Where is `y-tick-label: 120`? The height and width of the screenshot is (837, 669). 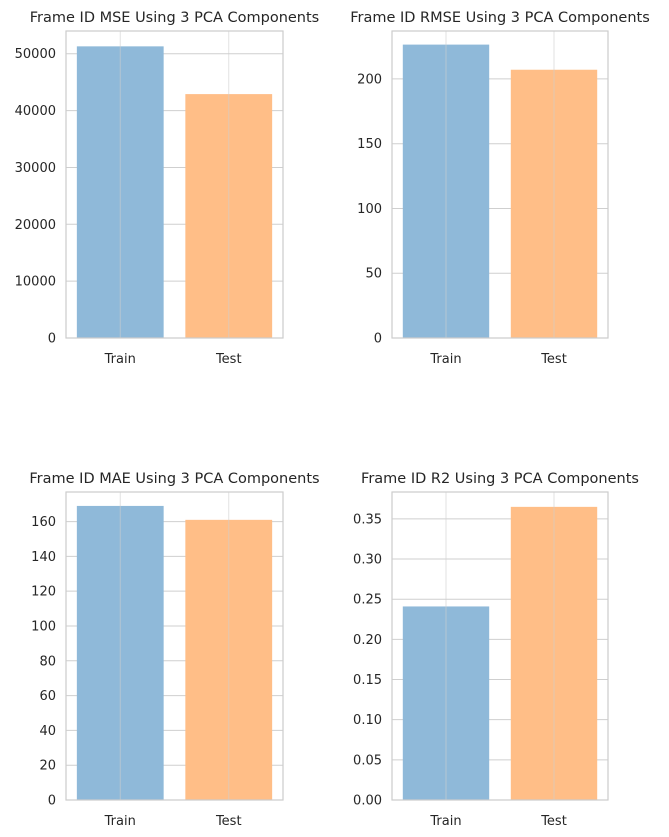
y-tick-label: 120 is located at coordinates (43, 592).